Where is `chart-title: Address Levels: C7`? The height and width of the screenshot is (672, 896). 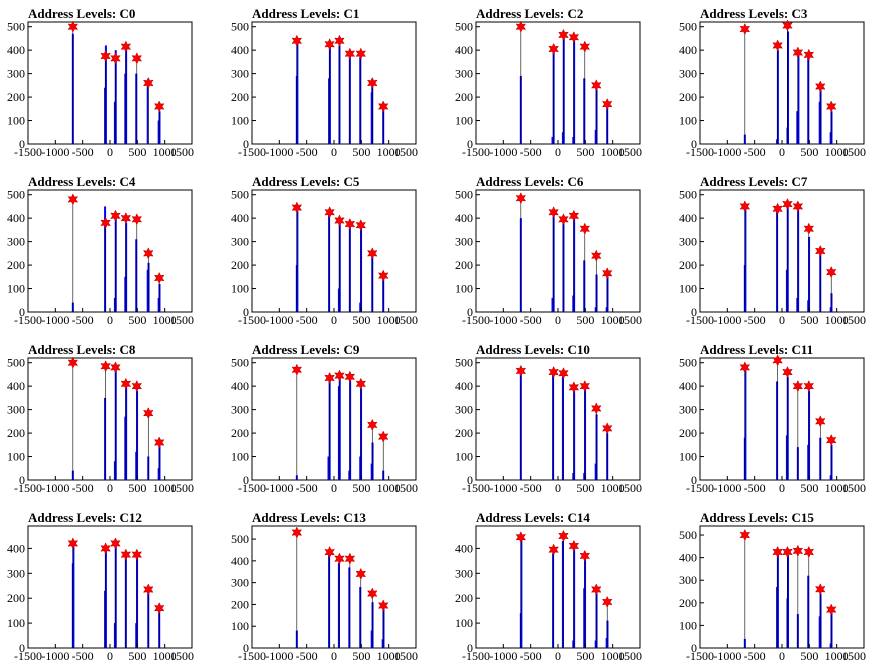 chart-title: Address Levels: C7 is located at coordinates (754, 181).